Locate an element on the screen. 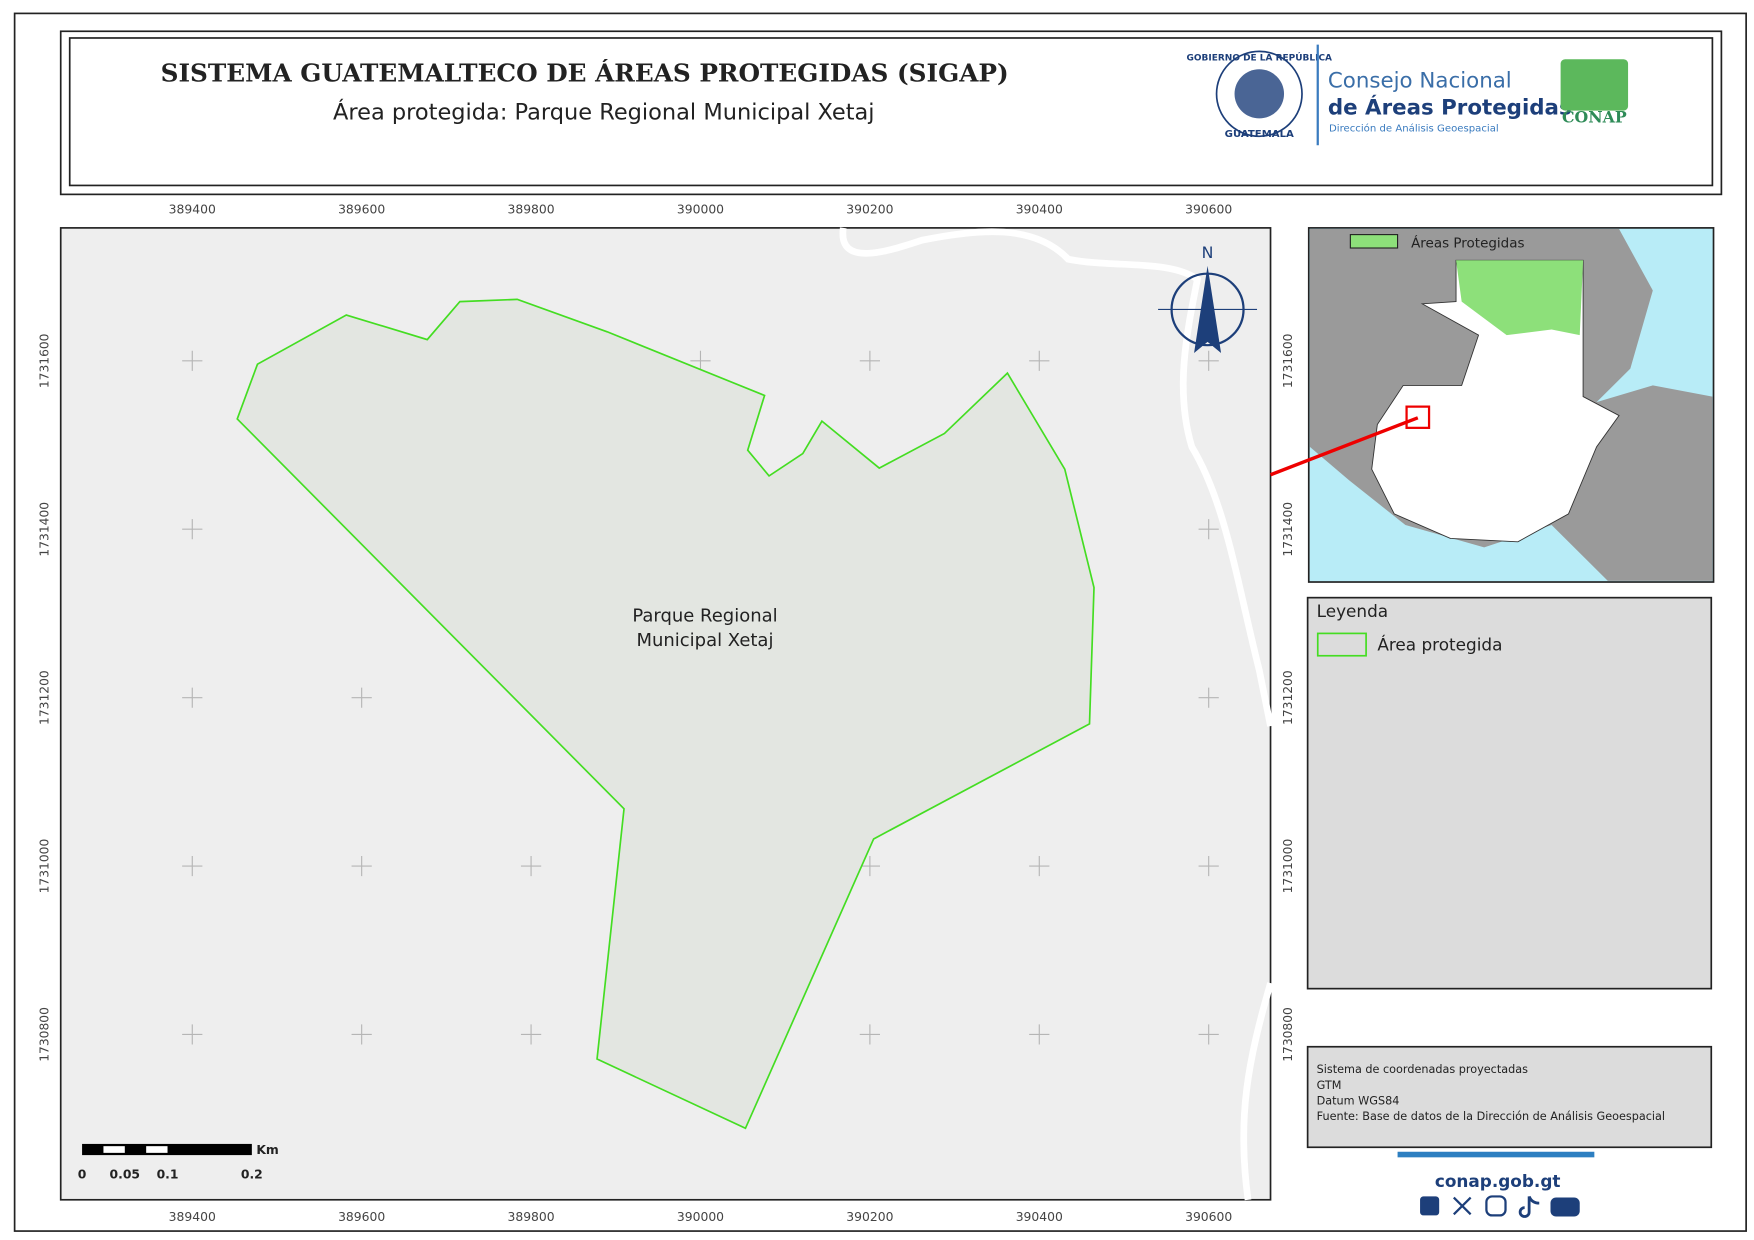  footer-bar is located at coordinates (1496, 1154).